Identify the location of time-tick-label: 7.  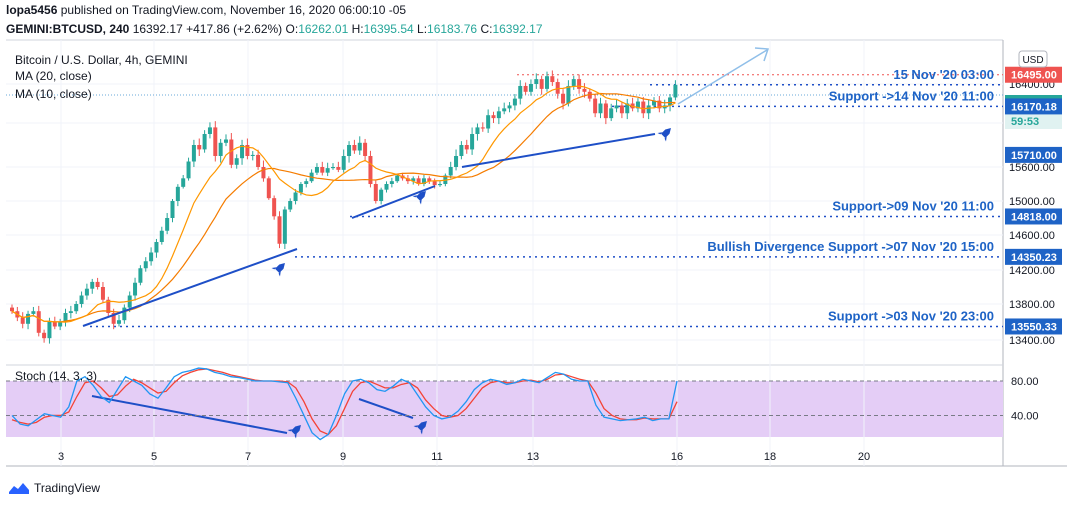
(248, 457).